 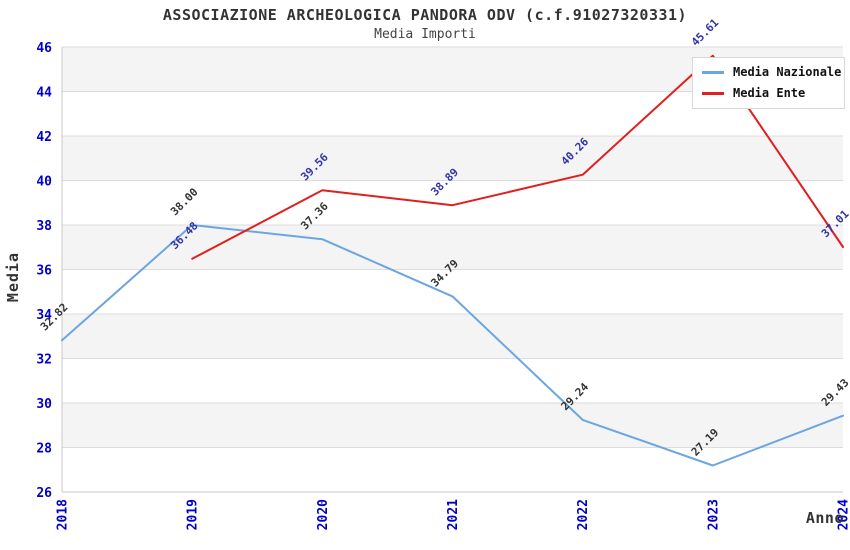 What do you see at coordinates (843, 514) in the screenshot?
I see `x-tick-label: 2024` at bounding box center [843, 514].